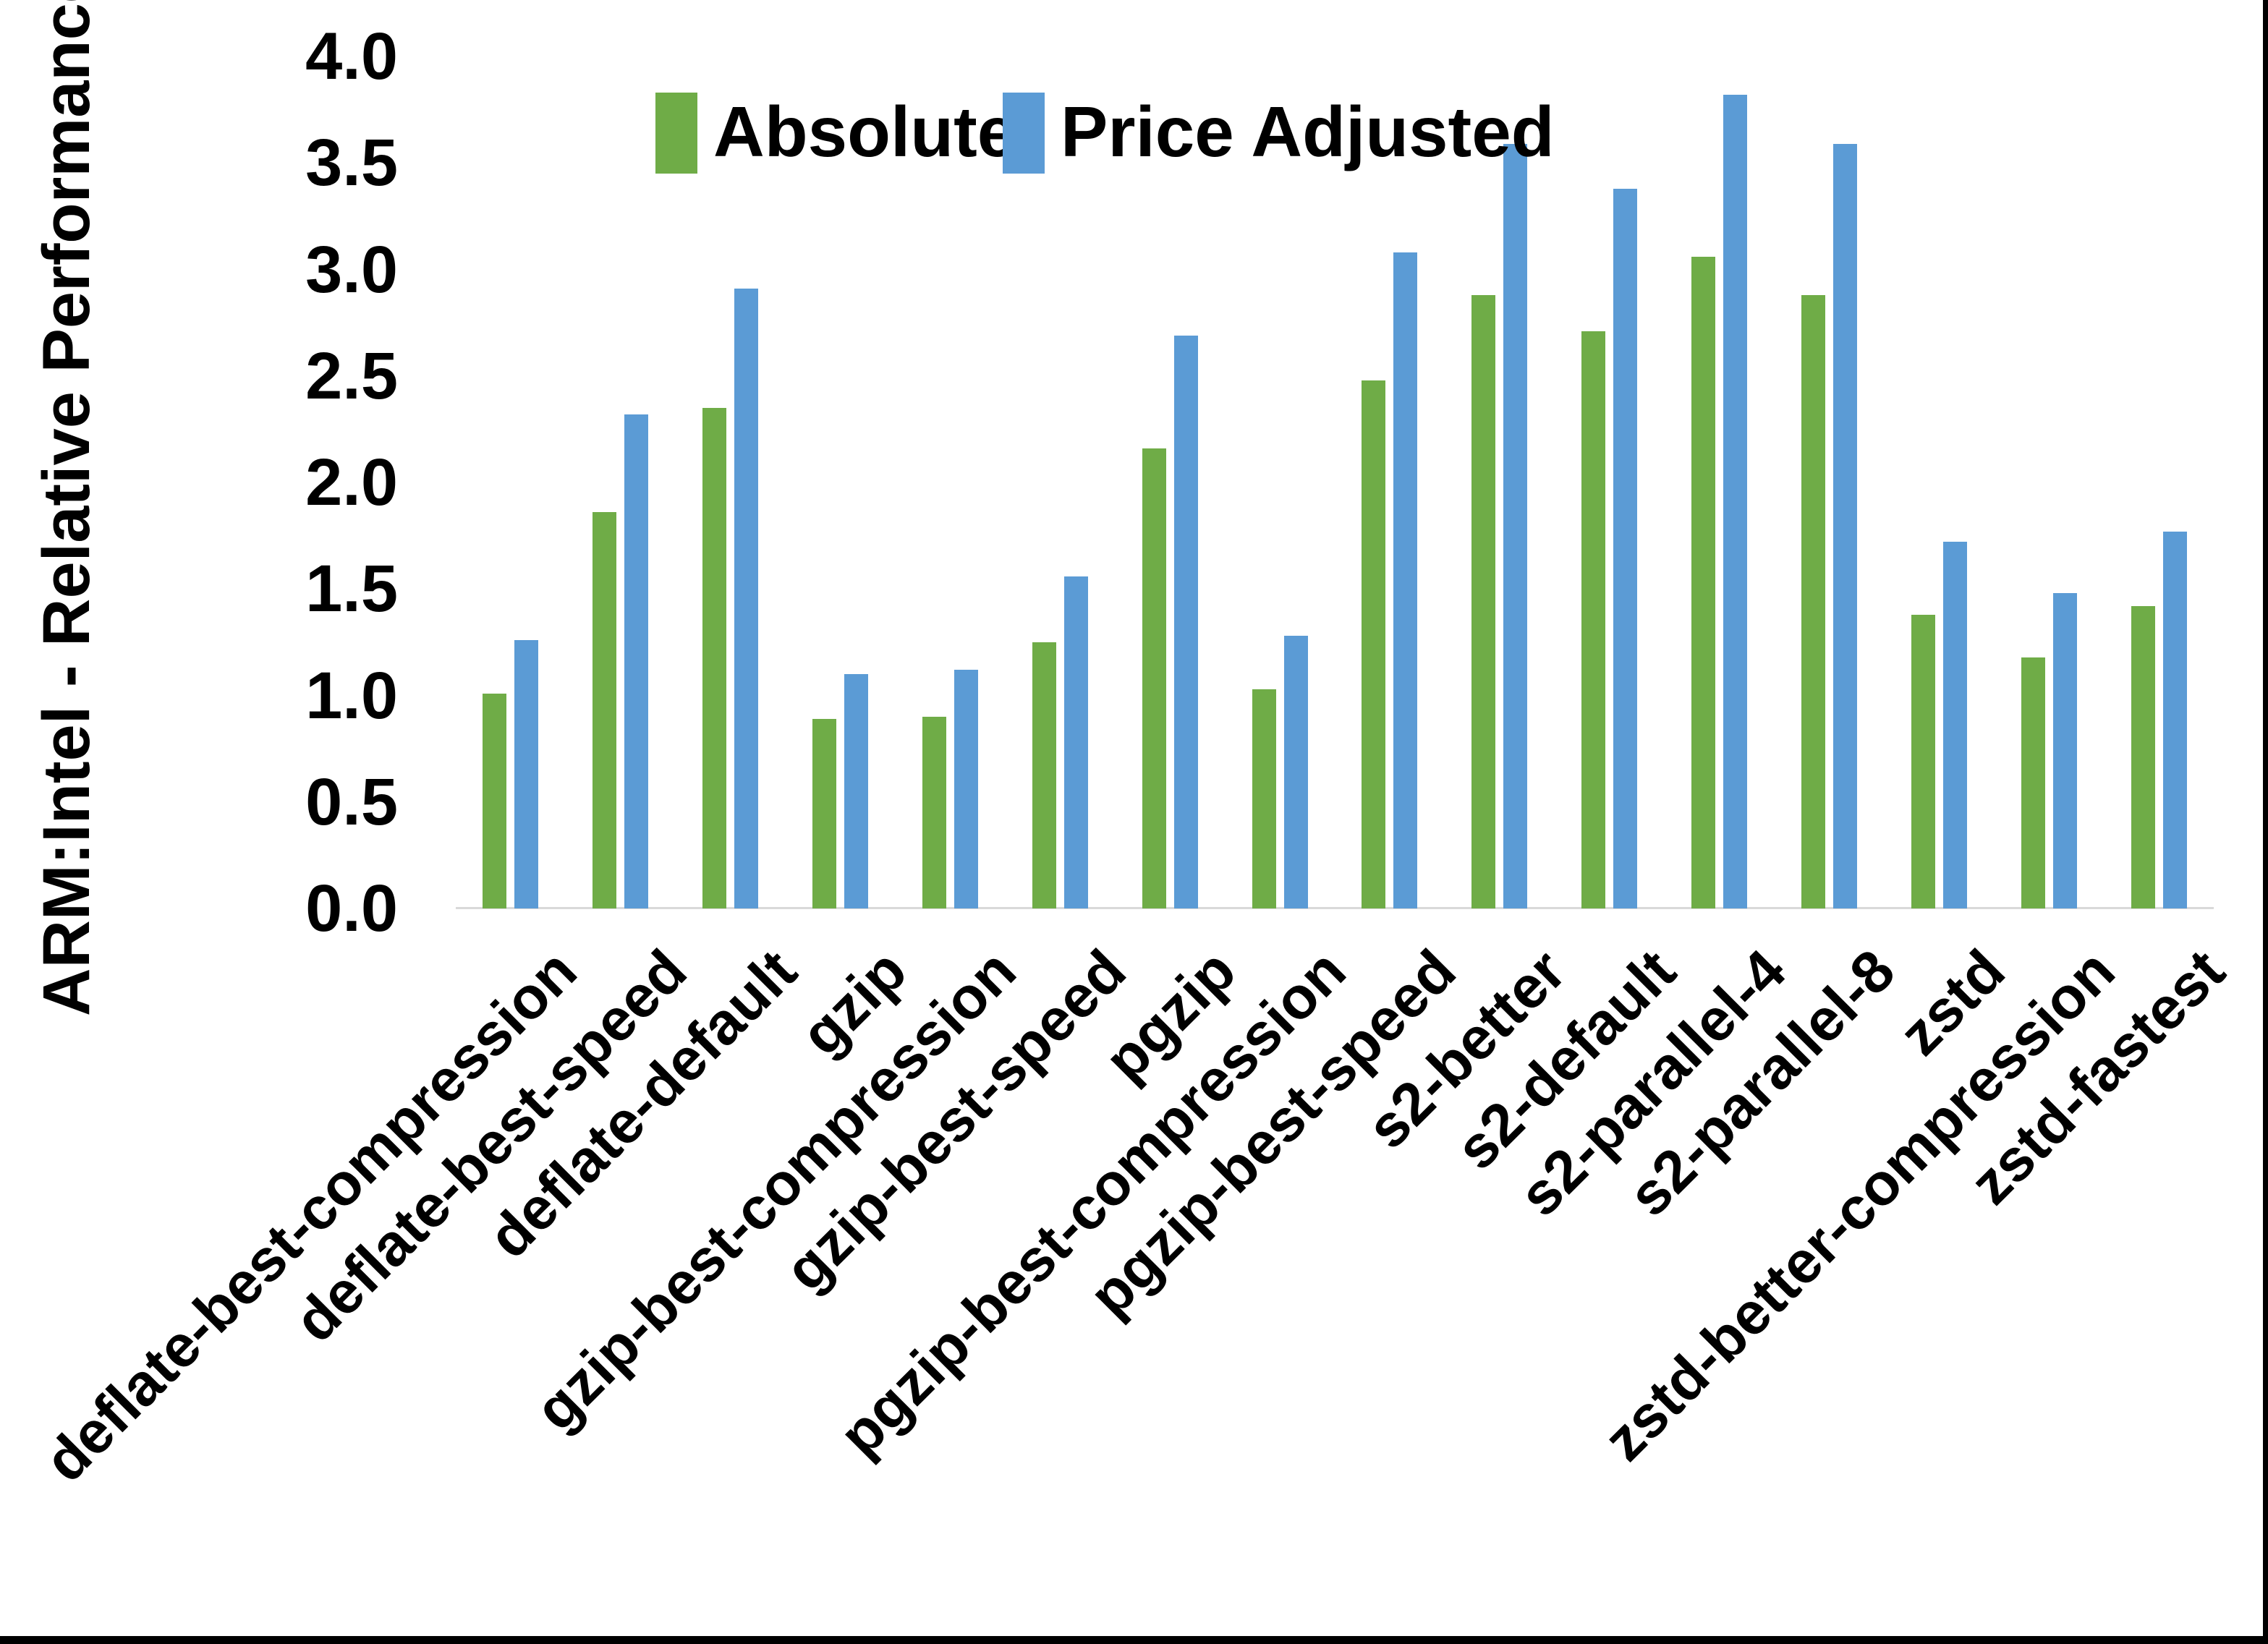 This screenshot has width=2268, height=1644. Describe the element at coordinates (951, 482) in the screenshot. I see `bar-group-gzip-best-compression` at that location.